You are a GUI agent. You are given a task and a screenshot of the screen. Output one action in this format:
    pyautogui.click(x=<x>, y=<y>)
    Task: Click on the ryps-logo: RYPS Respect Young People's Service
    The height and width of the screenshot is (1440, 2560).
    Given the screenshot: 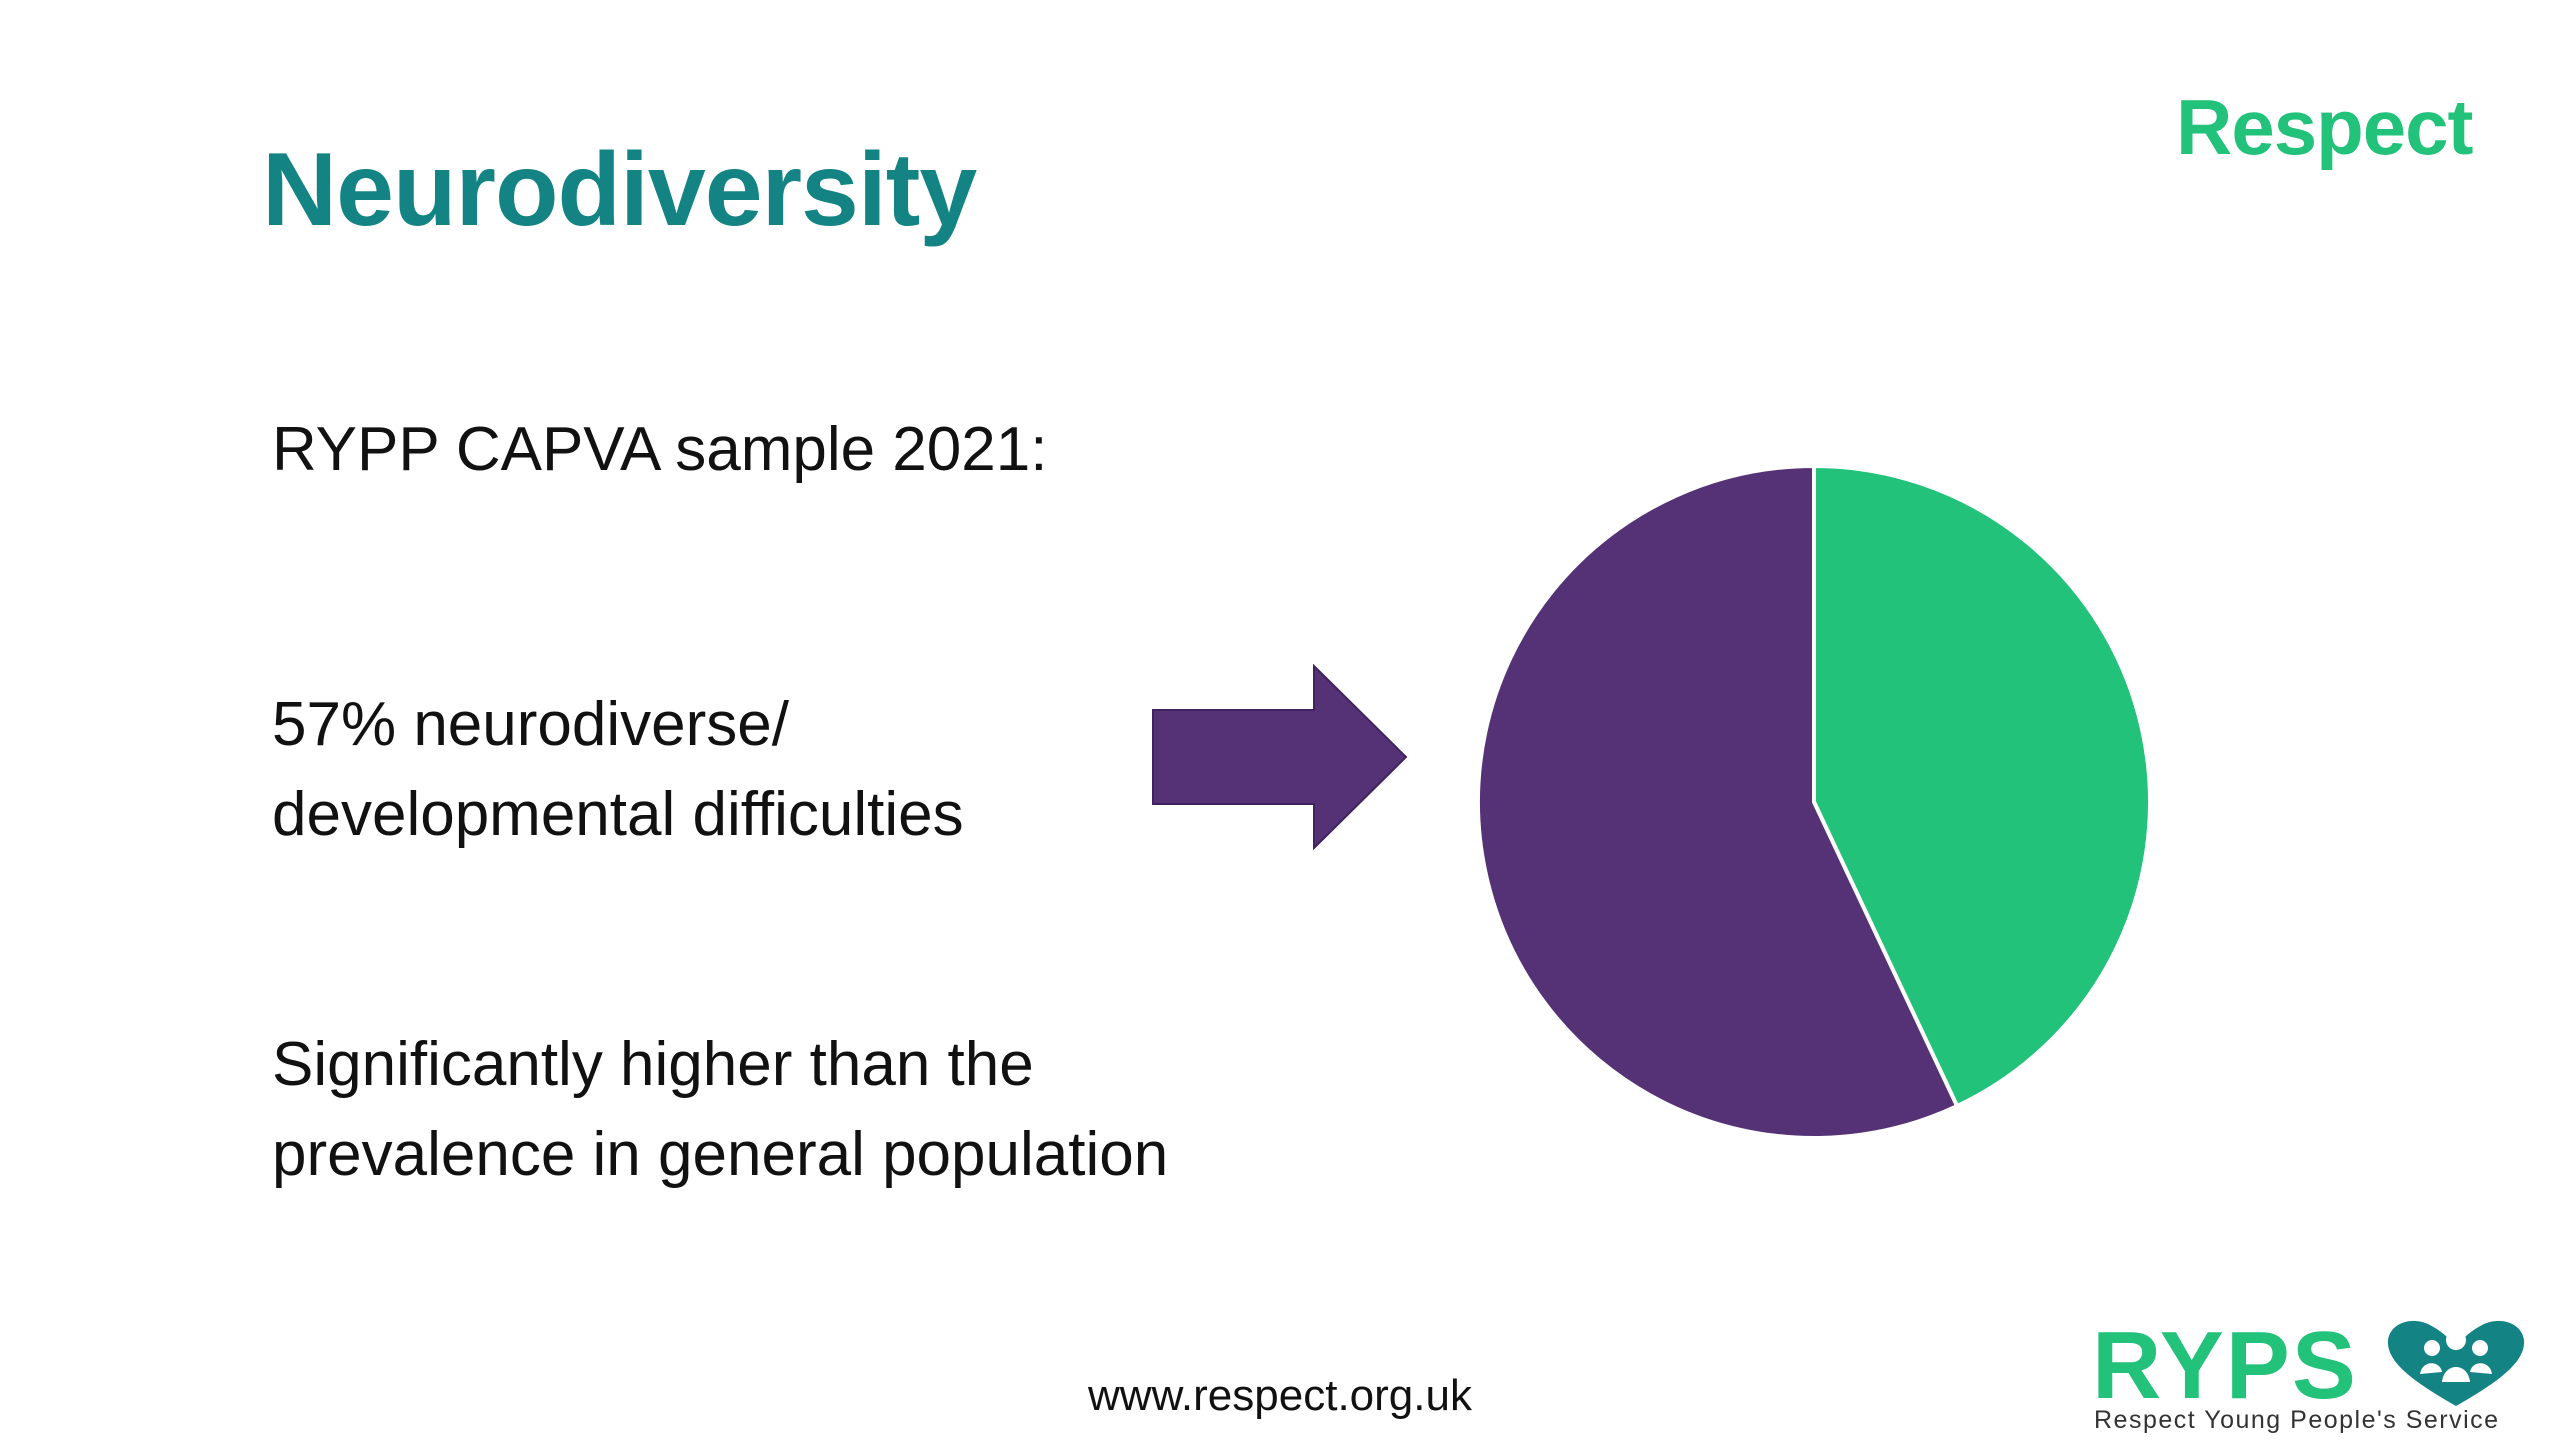 What is the action you would take?
    pyautogui.click(x=2310, y=1377)
    